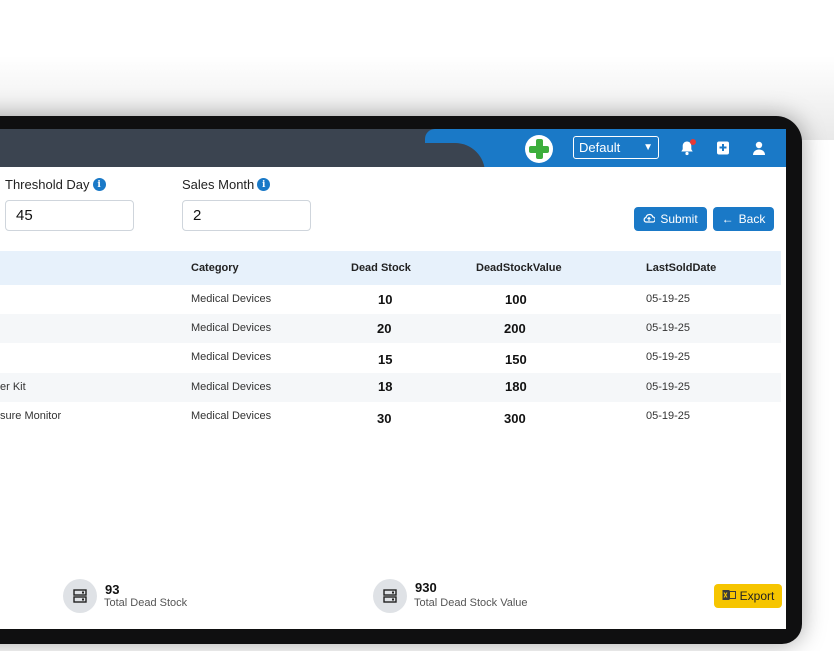 The height and width of the screenshot is (651, 834). What do you see at coordinates (381, 268) in the screenshot?
I see `column-header-dead-stock: Dead Stock` at bounding box center [381, 268].